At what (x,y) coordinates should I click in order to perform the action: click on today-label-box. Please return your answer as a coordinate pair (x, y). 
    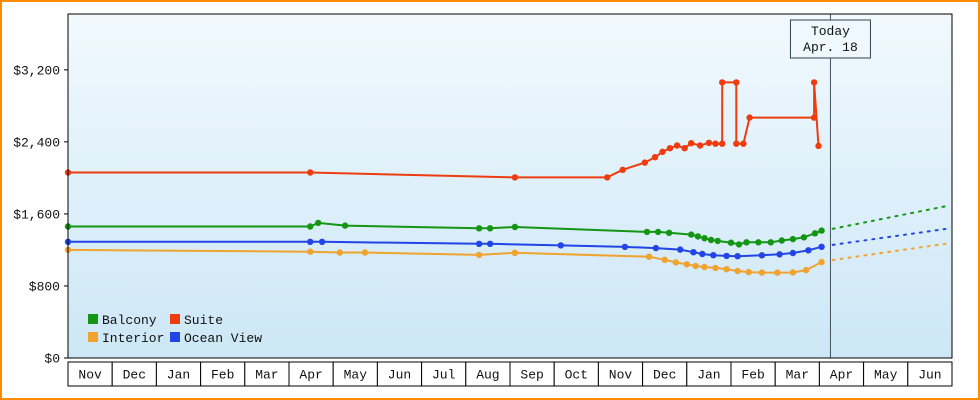
    Looking at the image, I should click on (830, 39).